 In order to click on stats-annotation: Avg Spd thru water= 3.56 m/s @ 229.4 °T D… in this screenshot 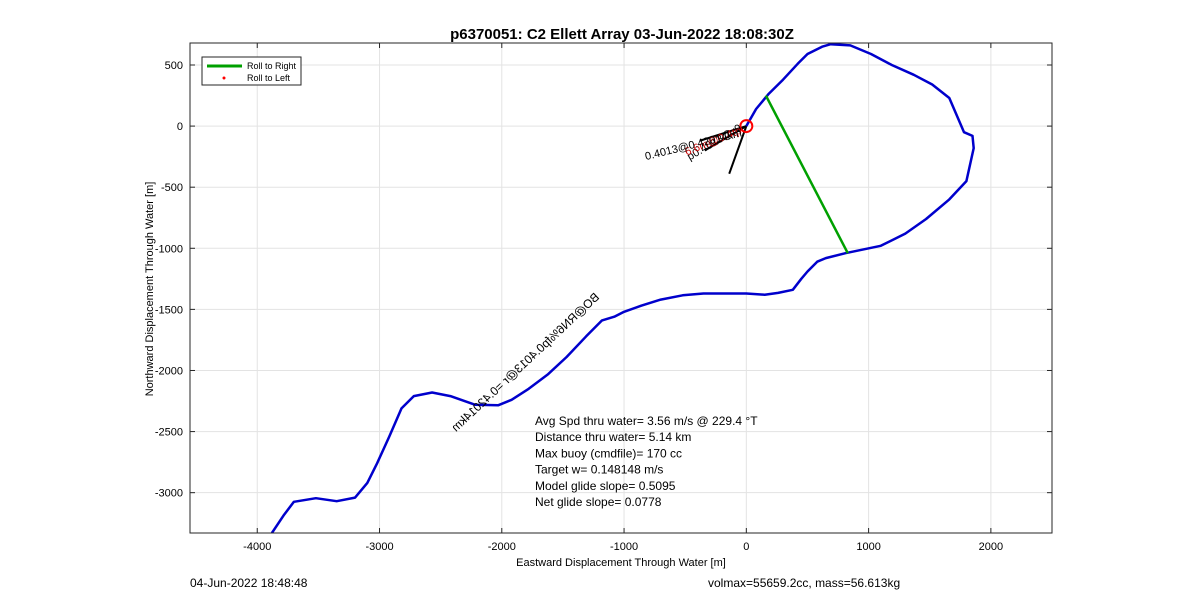, I will do `click(646, 461)`.